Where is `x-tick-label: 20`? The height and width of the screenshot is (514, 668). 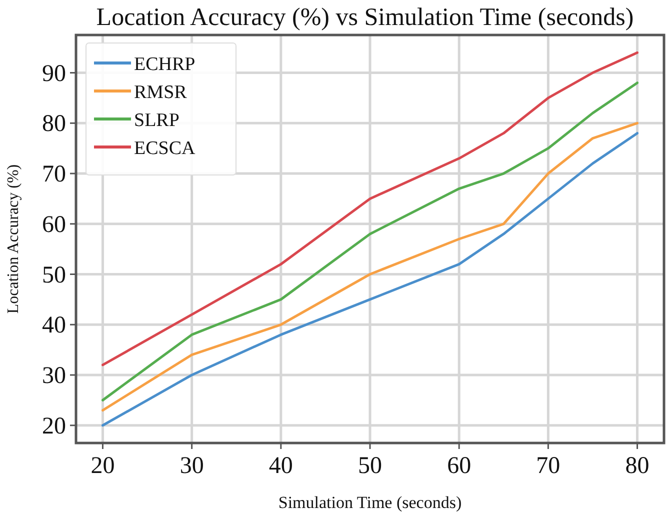
x-tick-label: 20 is located at coordinates (102, 466).